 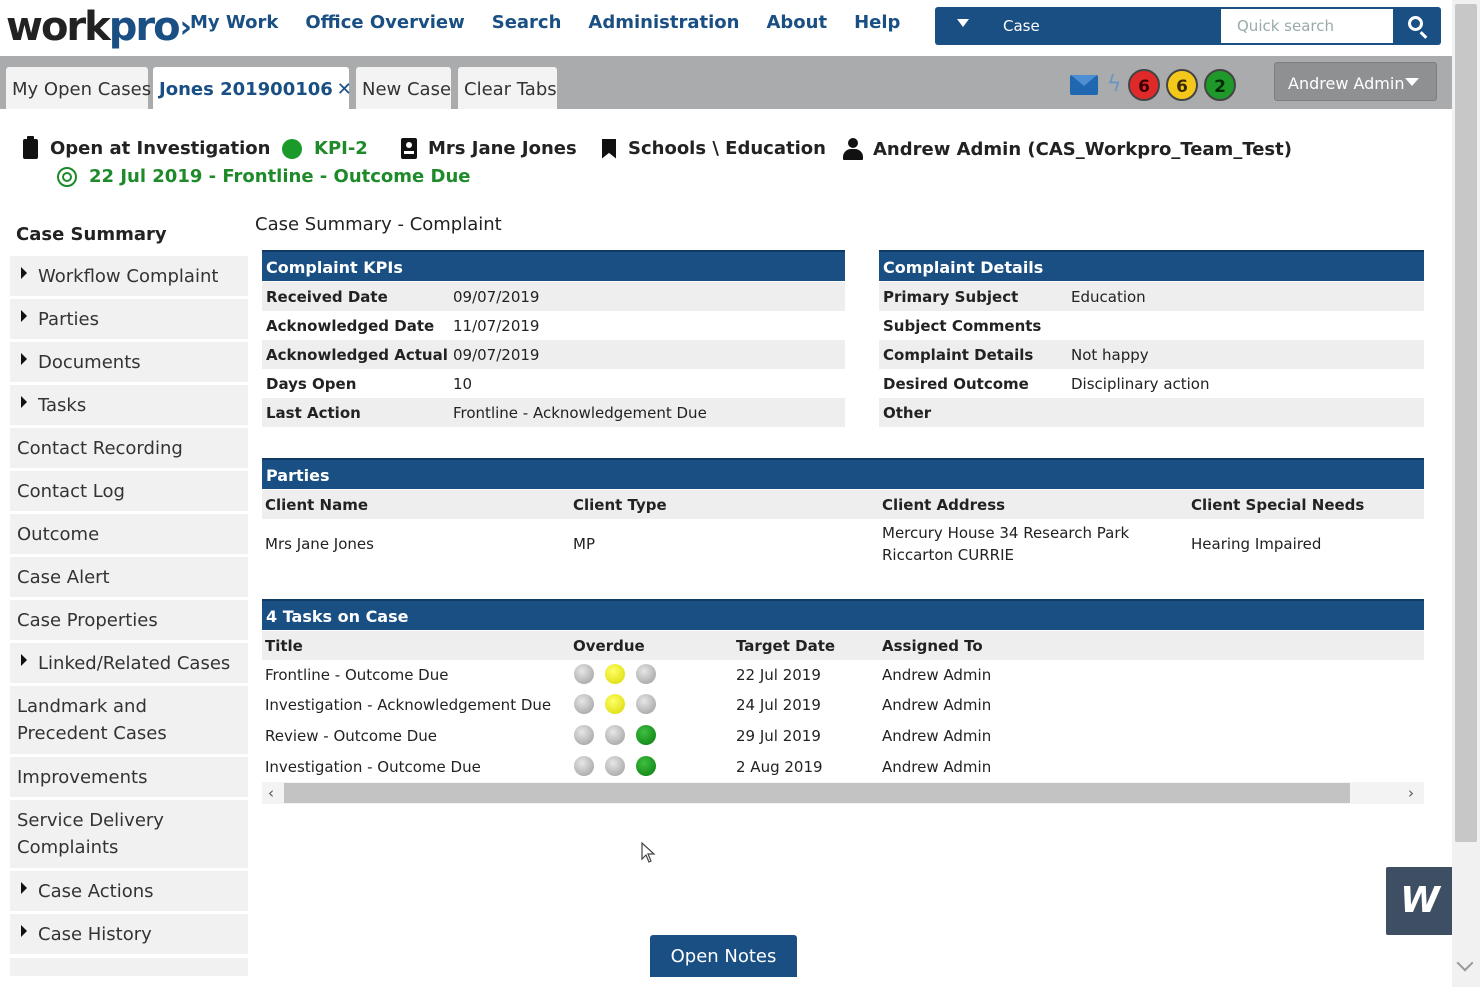 What do you see at coordinates (1151, 354) in the screenshot?
I see `detail-row: Complaint Details Not happy` at bounding box center [1151, 354].